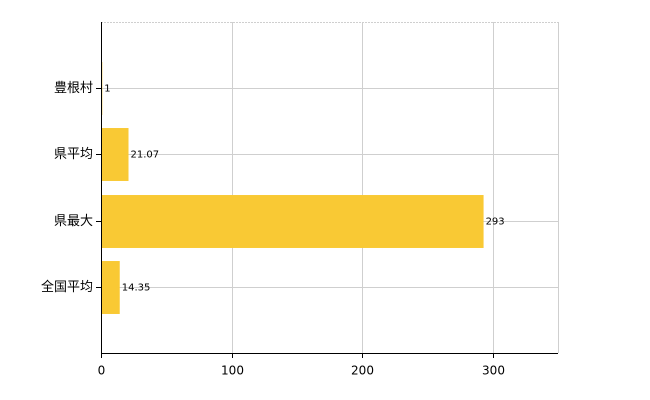 The image size is (650, 400). I want to click on value-label: 1, so click(107, 89).